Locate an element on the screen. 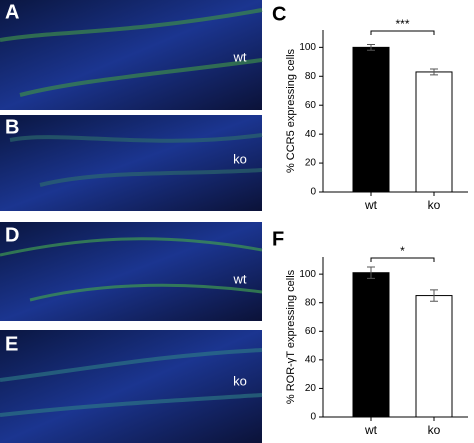 This screenshot has width=474, height=443. micrograph-b is located at coordinates (131, 163).